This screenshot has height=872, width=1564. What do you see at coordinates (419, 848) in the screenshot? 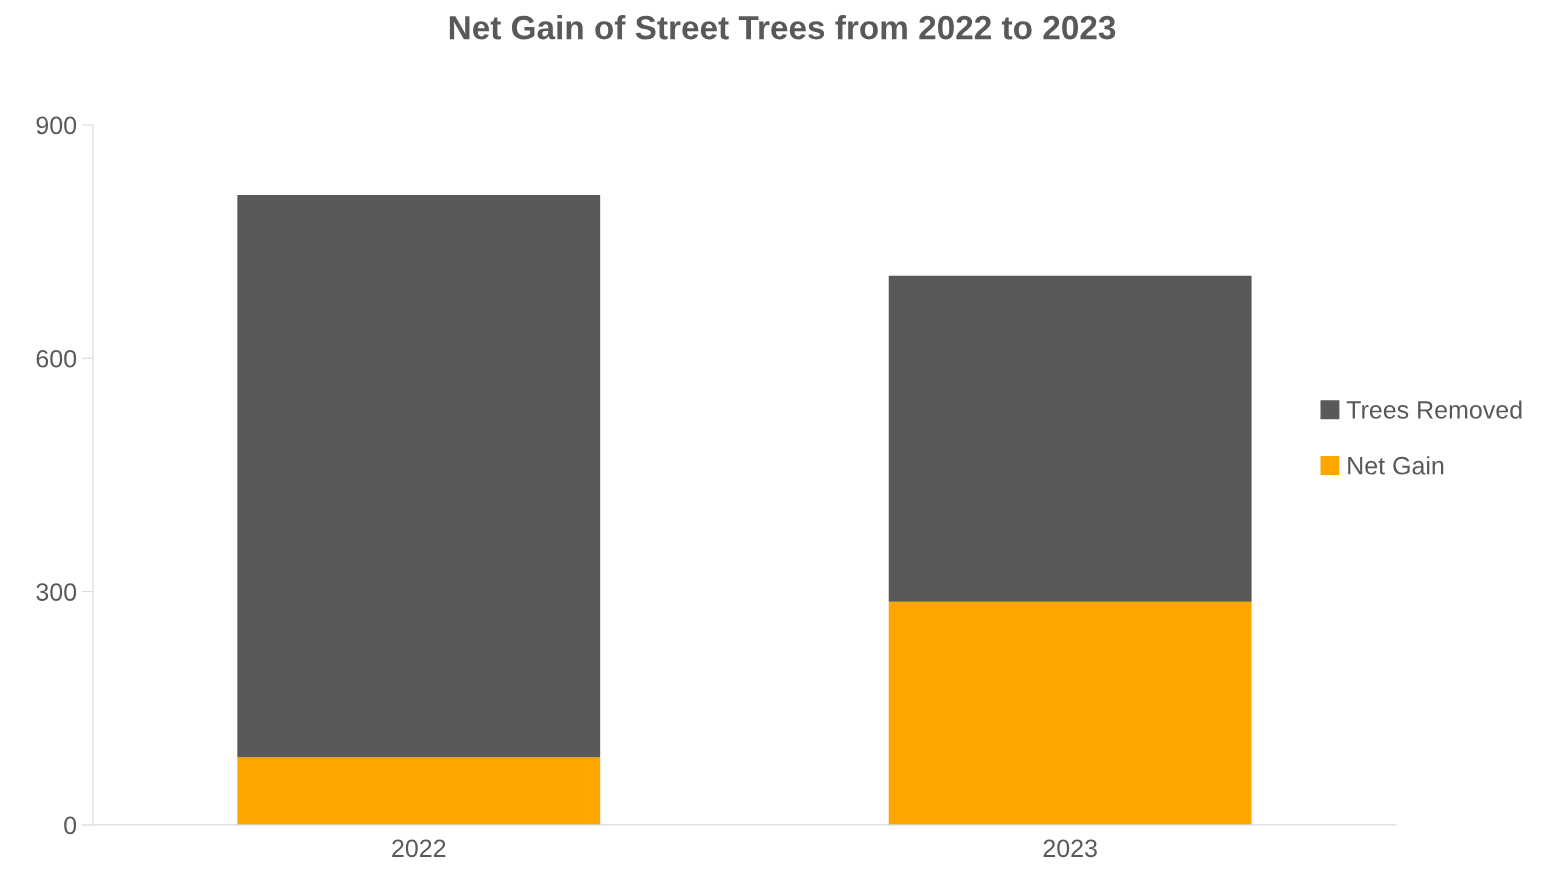
I see `x-tick-label: 2022` at bounding box center [419, 848].